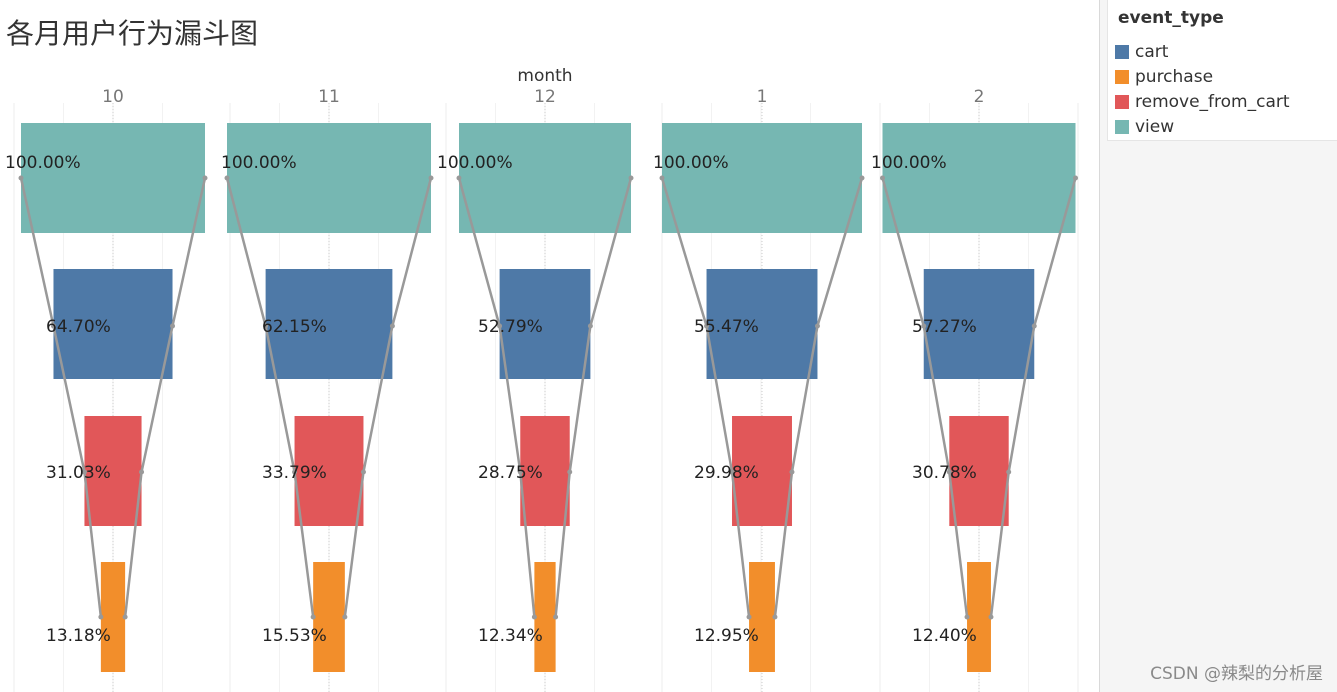 This screenshot has height=692, width=1337. I want to click on month-tick-label: 10, so click(113, 97).